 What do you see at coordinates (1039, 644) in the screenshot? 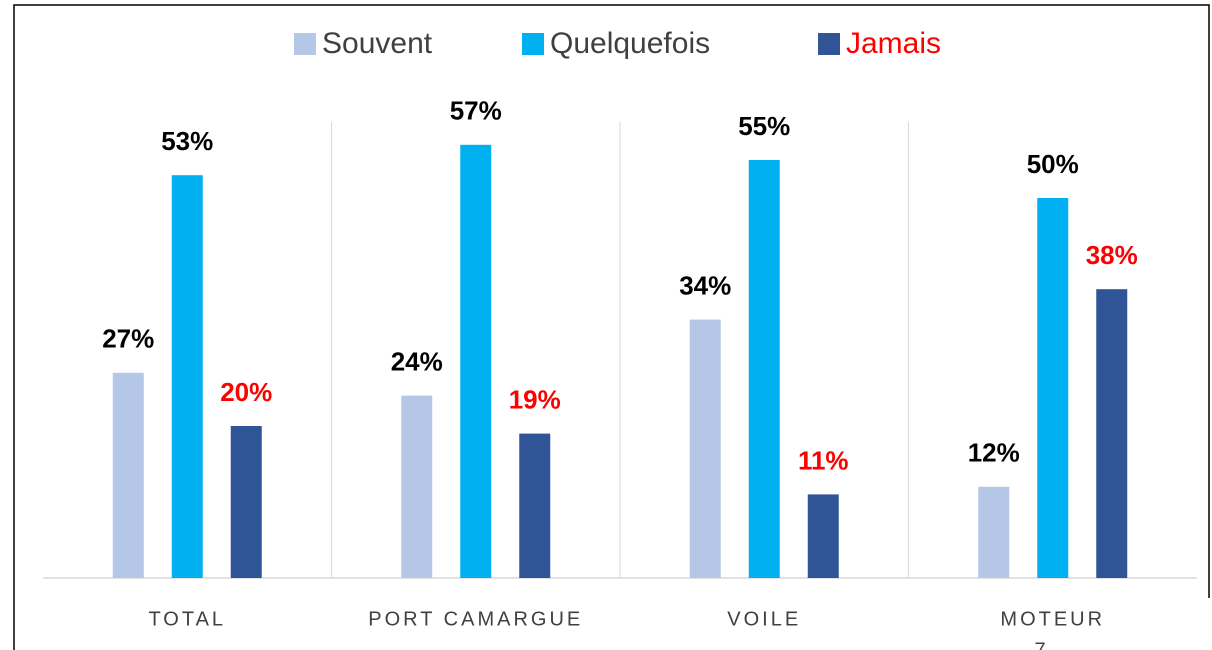
I see `slide-number: 7` at bounding box center [1039, 644].